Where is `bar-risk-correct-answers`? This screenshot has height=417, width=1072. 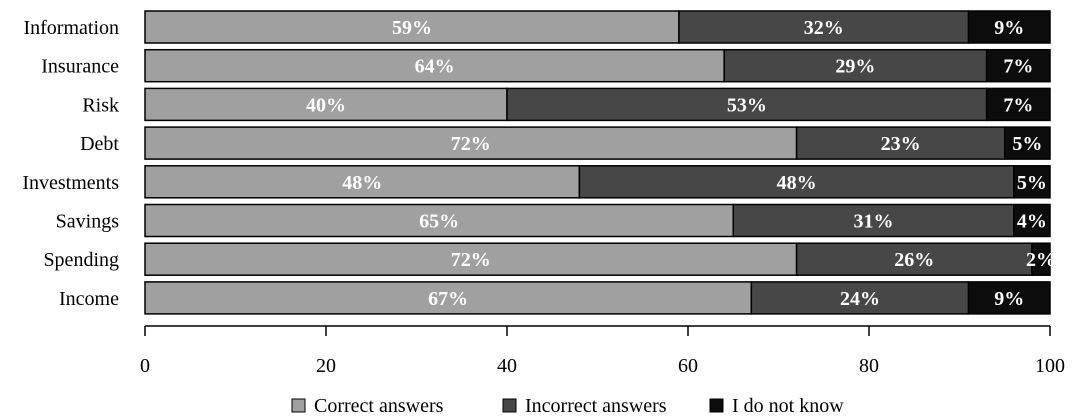 bar-risk-correct-answers is located at coordinates (326, 104).